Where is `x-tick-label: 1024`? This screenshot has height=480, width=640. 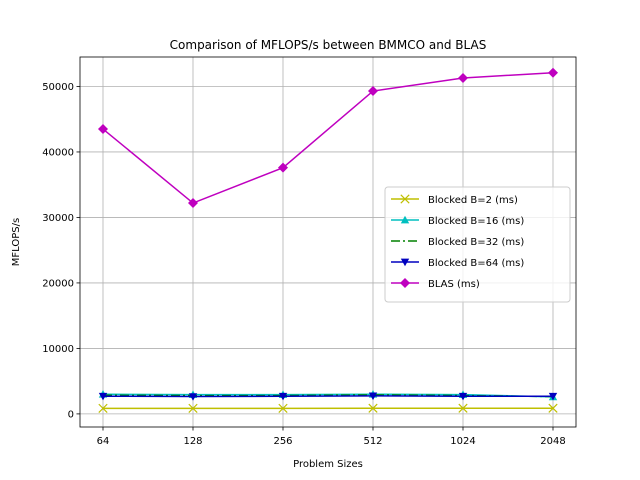 x-tick-label: 1024 is located at coordinates (462, 441).